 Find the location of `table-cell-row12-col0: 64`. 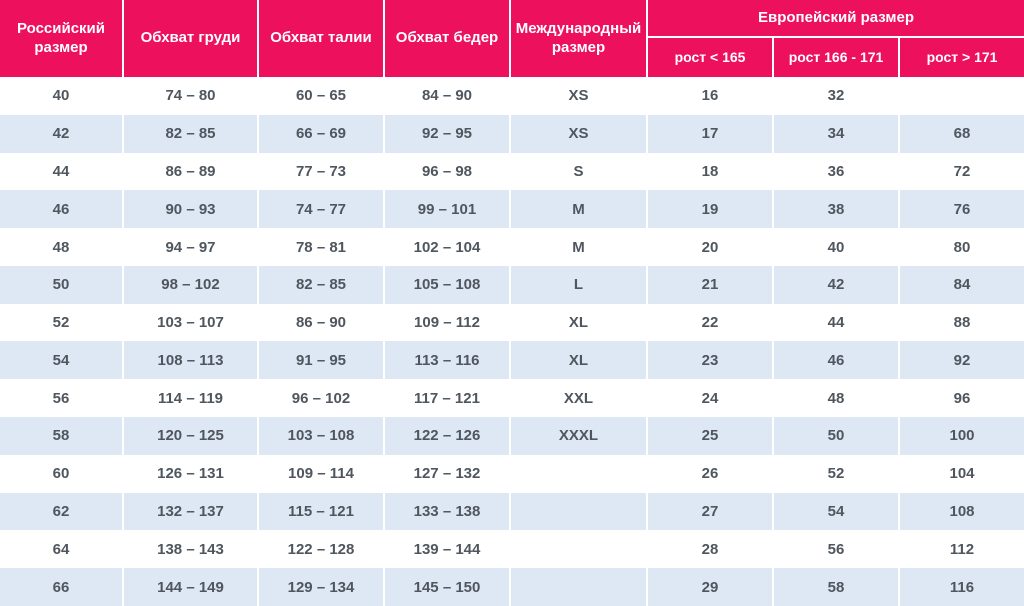

table-cell-row12-col0: 64 is located at coordinates (62, 549).